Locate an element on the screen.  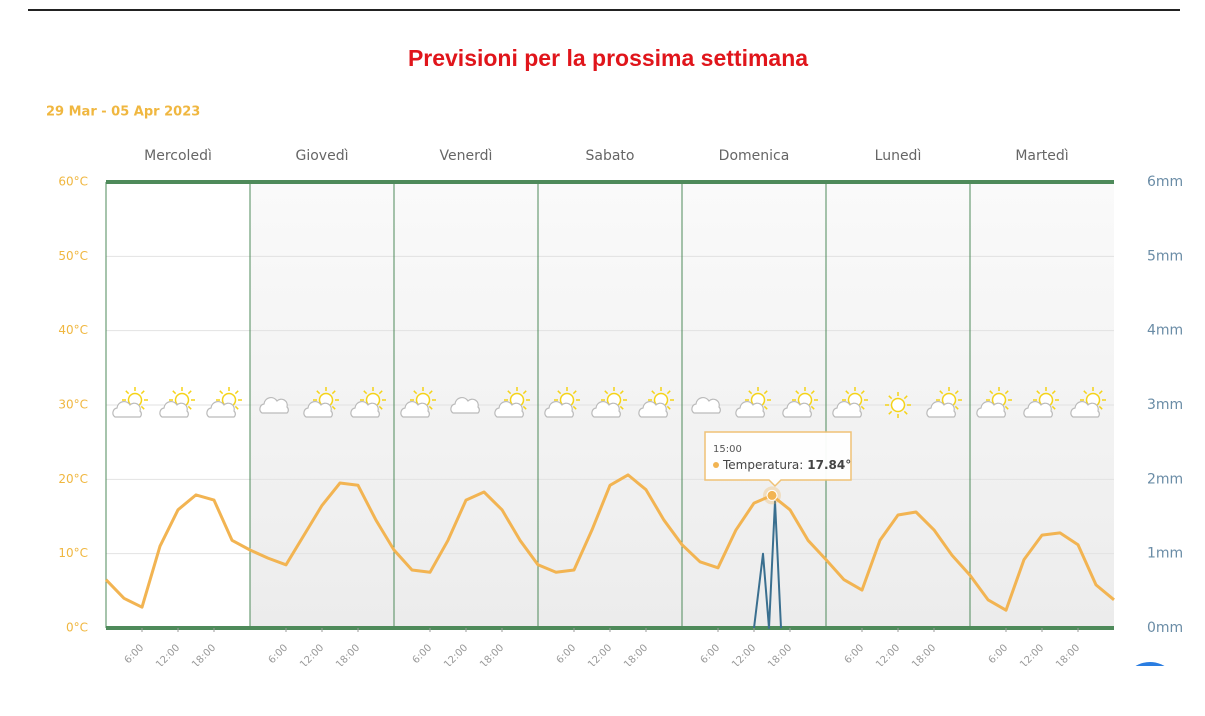
day-label: Venerdì is located at coordinates (466, 156).